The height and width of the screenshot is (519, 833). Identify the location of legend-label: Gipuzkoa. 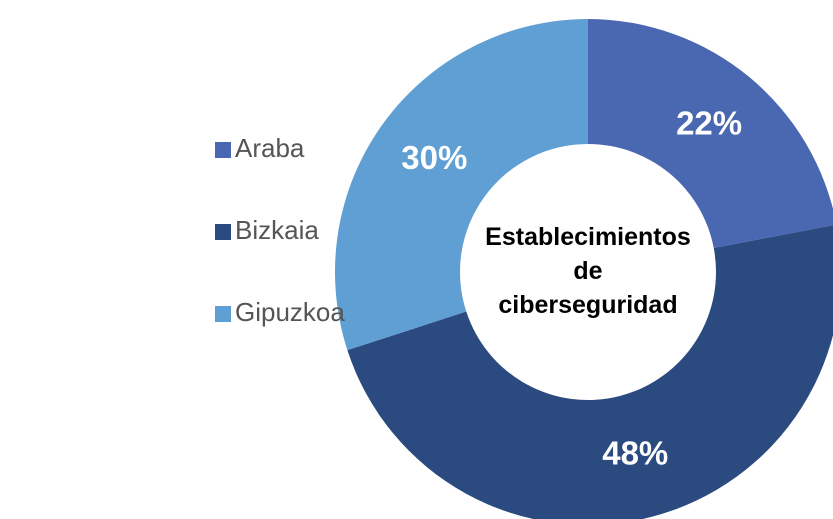
(290, 312).